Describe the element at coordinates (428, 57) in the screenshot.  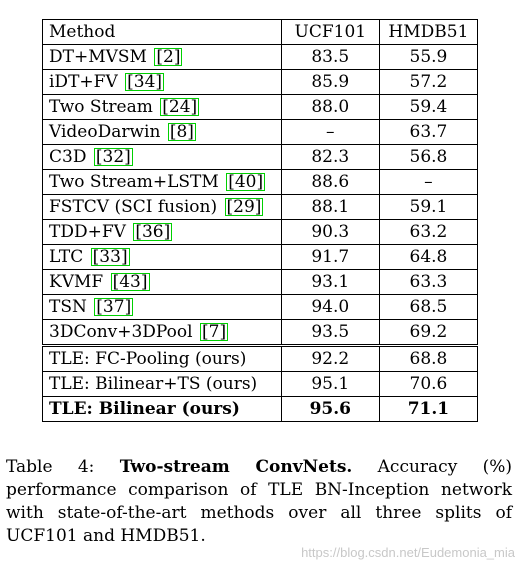
I see `hmdb51-value: 55.9` at that location.